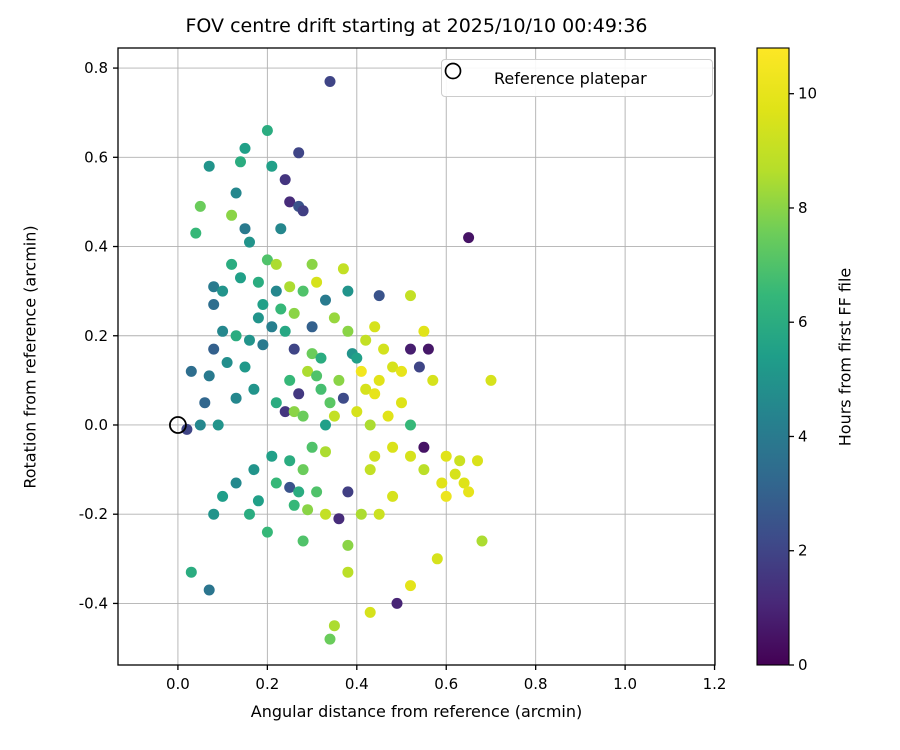  What do you see at coordinates (773, 356) in the screenshot?
I see `colorbar-gradient` at bounding box center [773, 356].